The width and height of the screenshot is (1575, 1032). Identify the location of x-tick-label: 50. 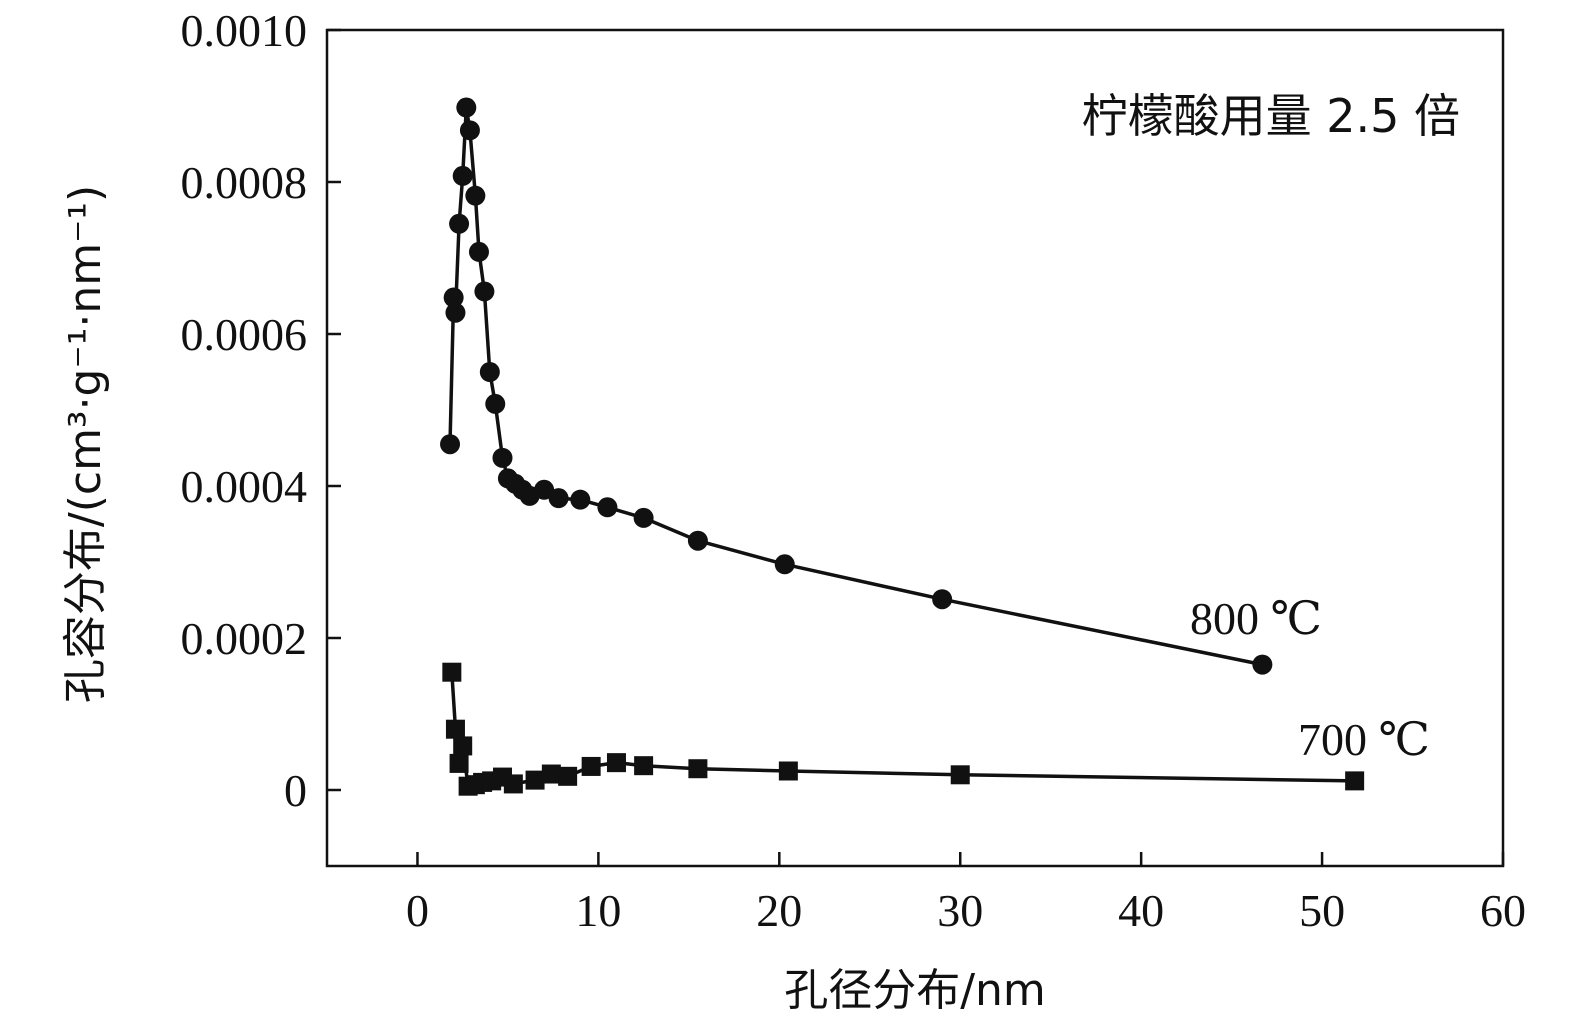
(1322, 910).